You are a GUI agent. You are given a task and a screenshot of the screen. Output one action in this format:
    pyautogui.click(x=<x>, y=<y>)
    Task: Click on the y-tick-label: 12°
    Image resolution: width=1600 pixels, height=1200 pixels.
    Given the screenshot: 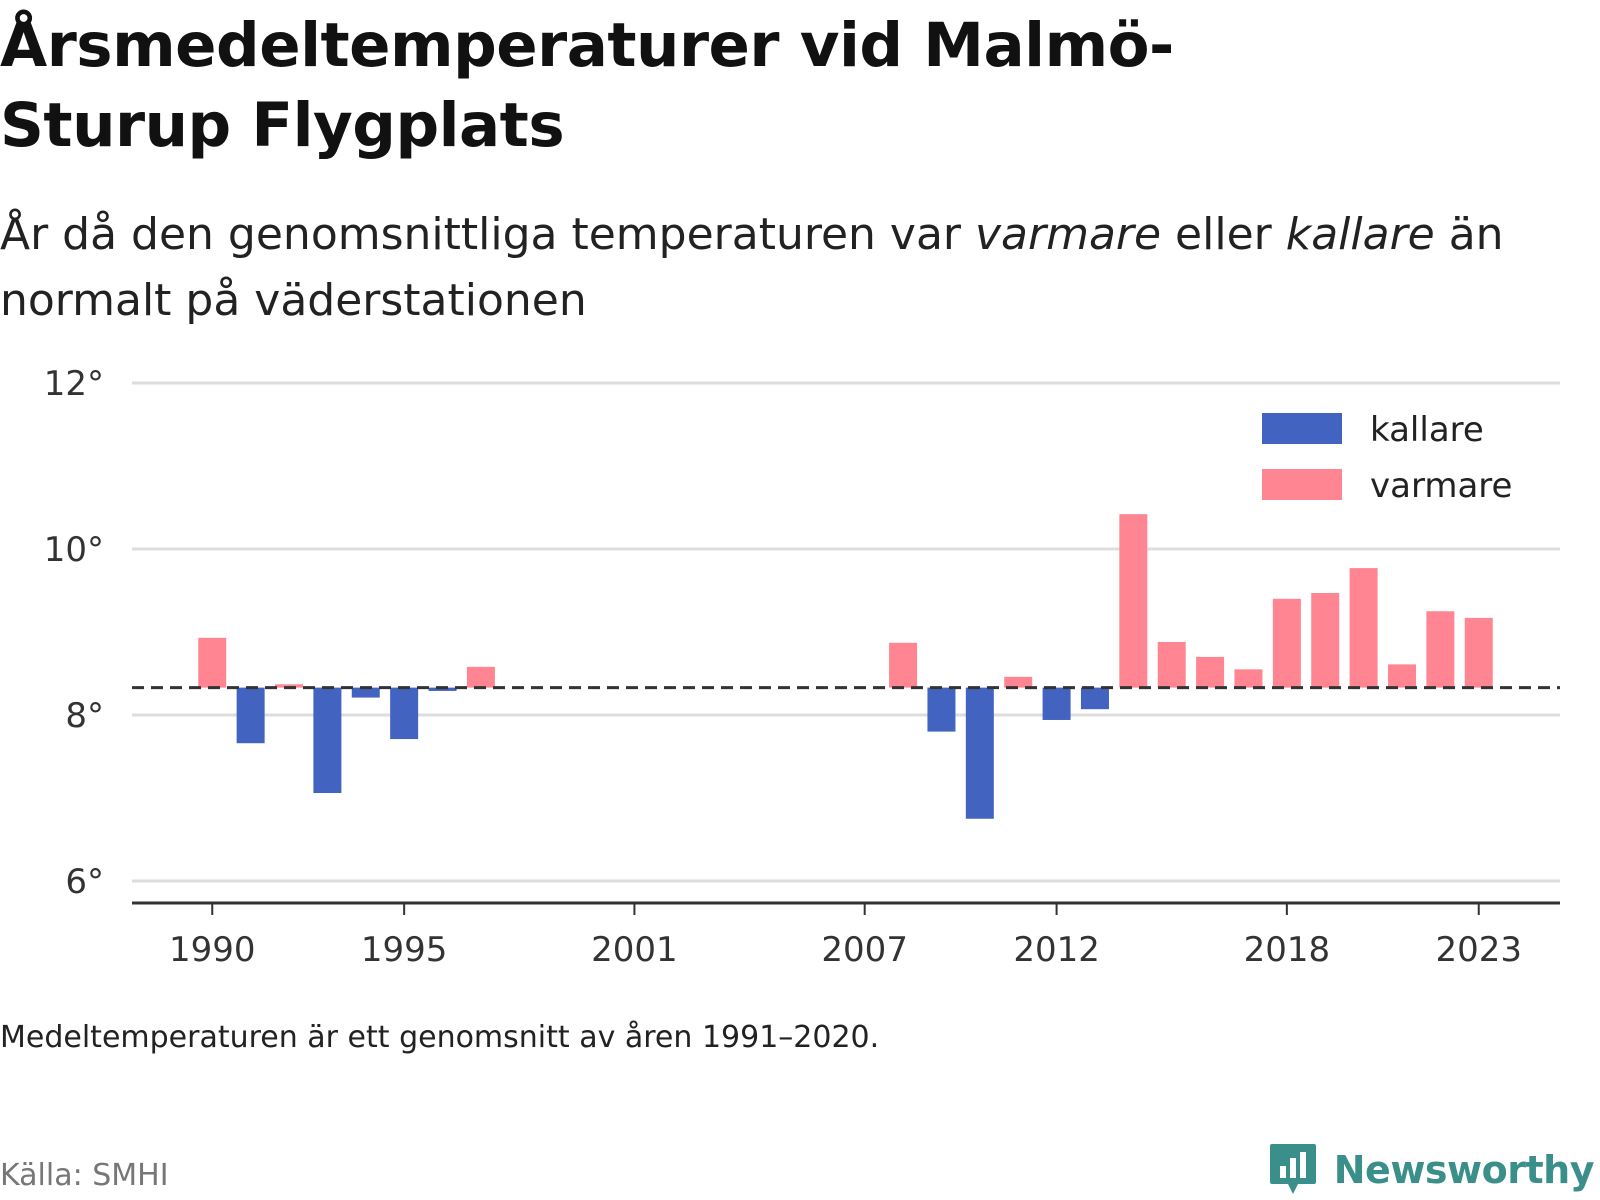 What is the action you would take?
    pyautogui.click(x=74, y=384)
    